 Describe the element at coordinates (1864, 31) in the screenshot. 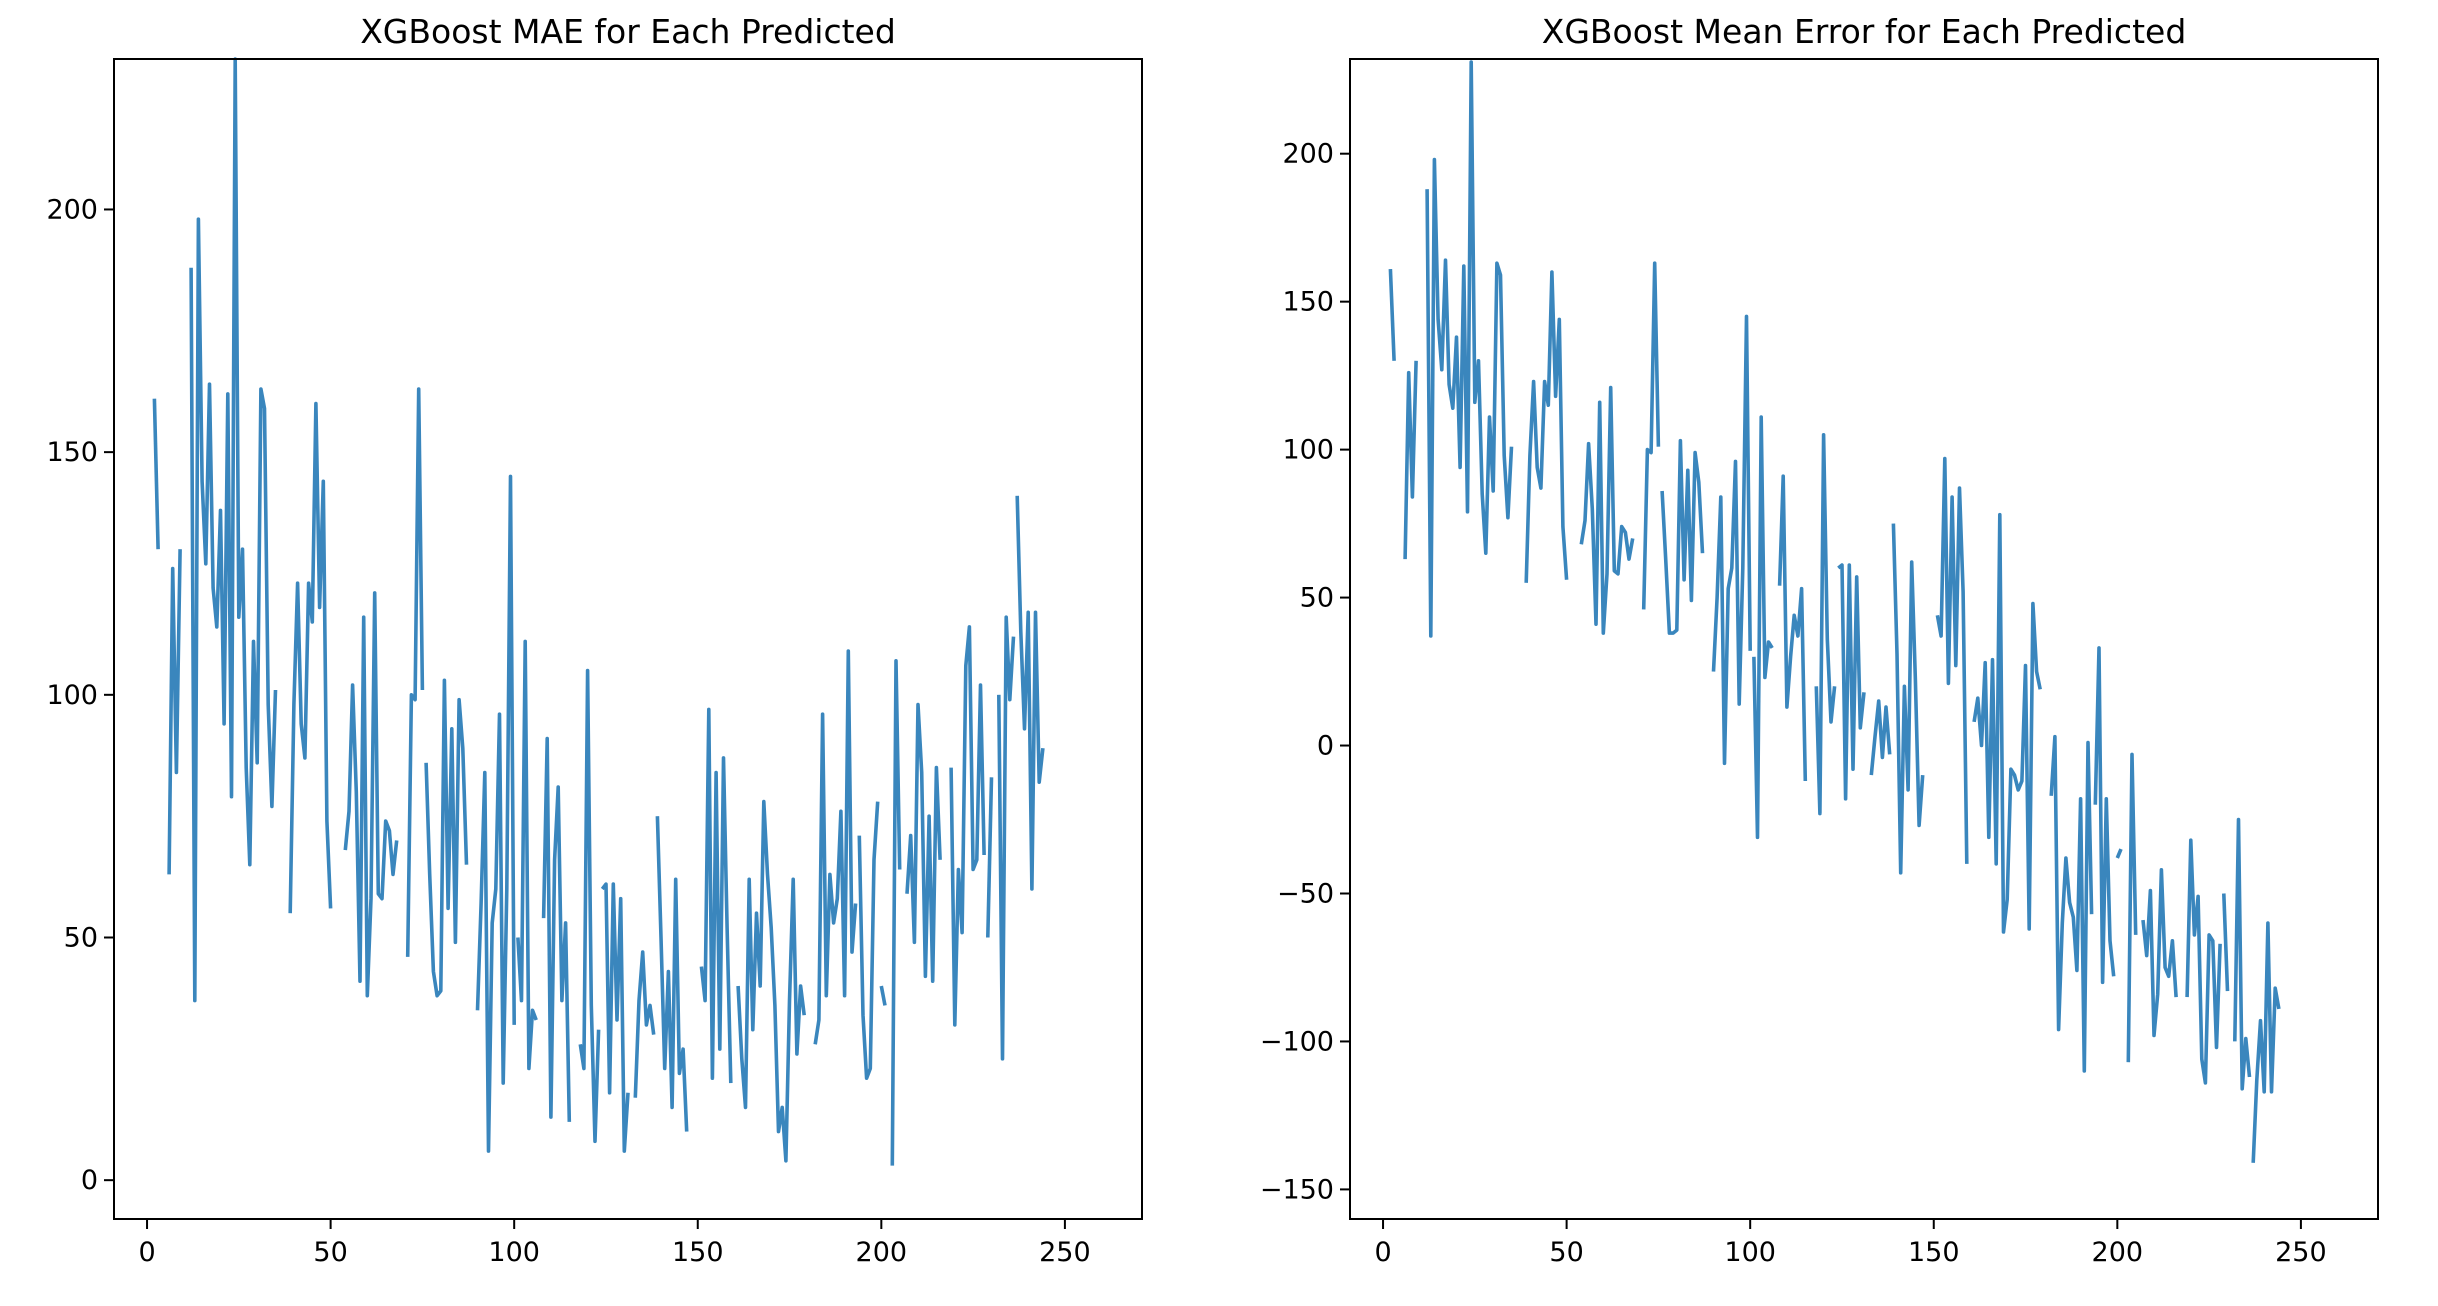

I see `chart-title: XGBoost Mean Error for Each Predicted` at that location.